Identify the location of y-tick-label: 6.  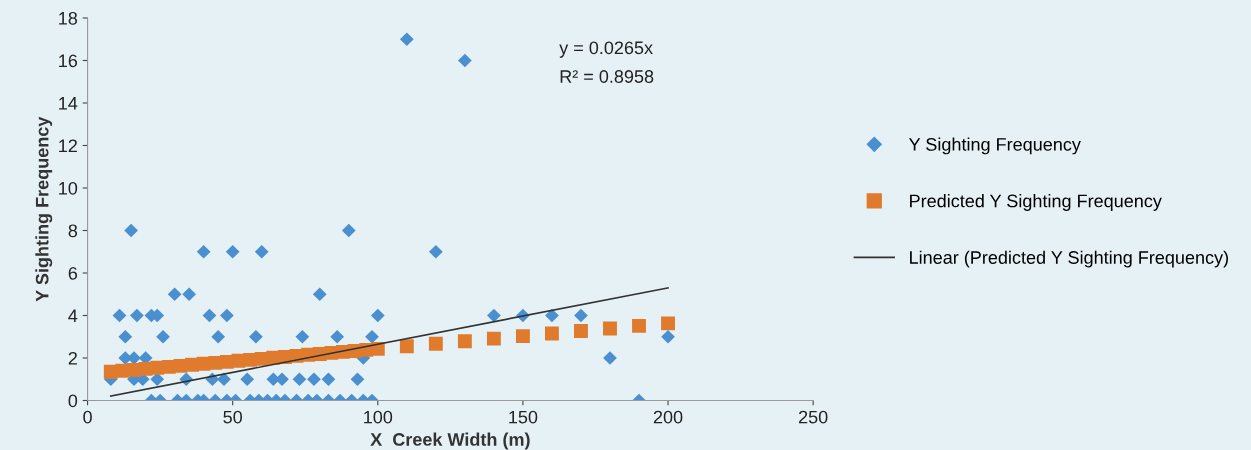
(73, 273).